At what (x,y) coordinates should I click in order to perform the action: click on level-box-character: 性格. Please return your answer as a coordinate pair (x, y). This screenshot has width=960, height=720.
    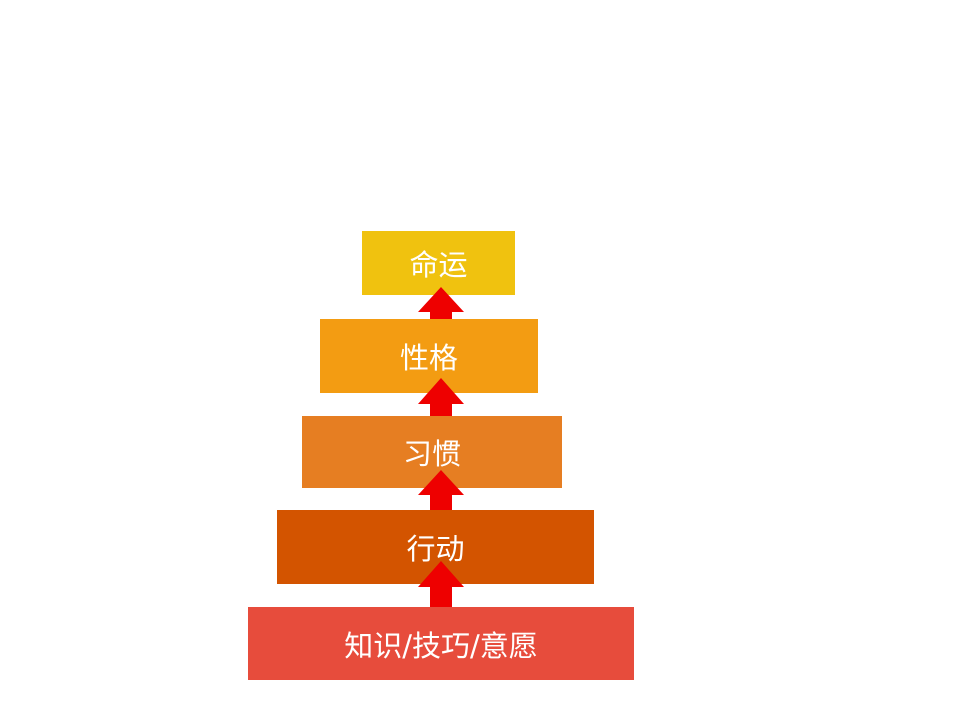
    Looking at the image, I should click on (429, 356).